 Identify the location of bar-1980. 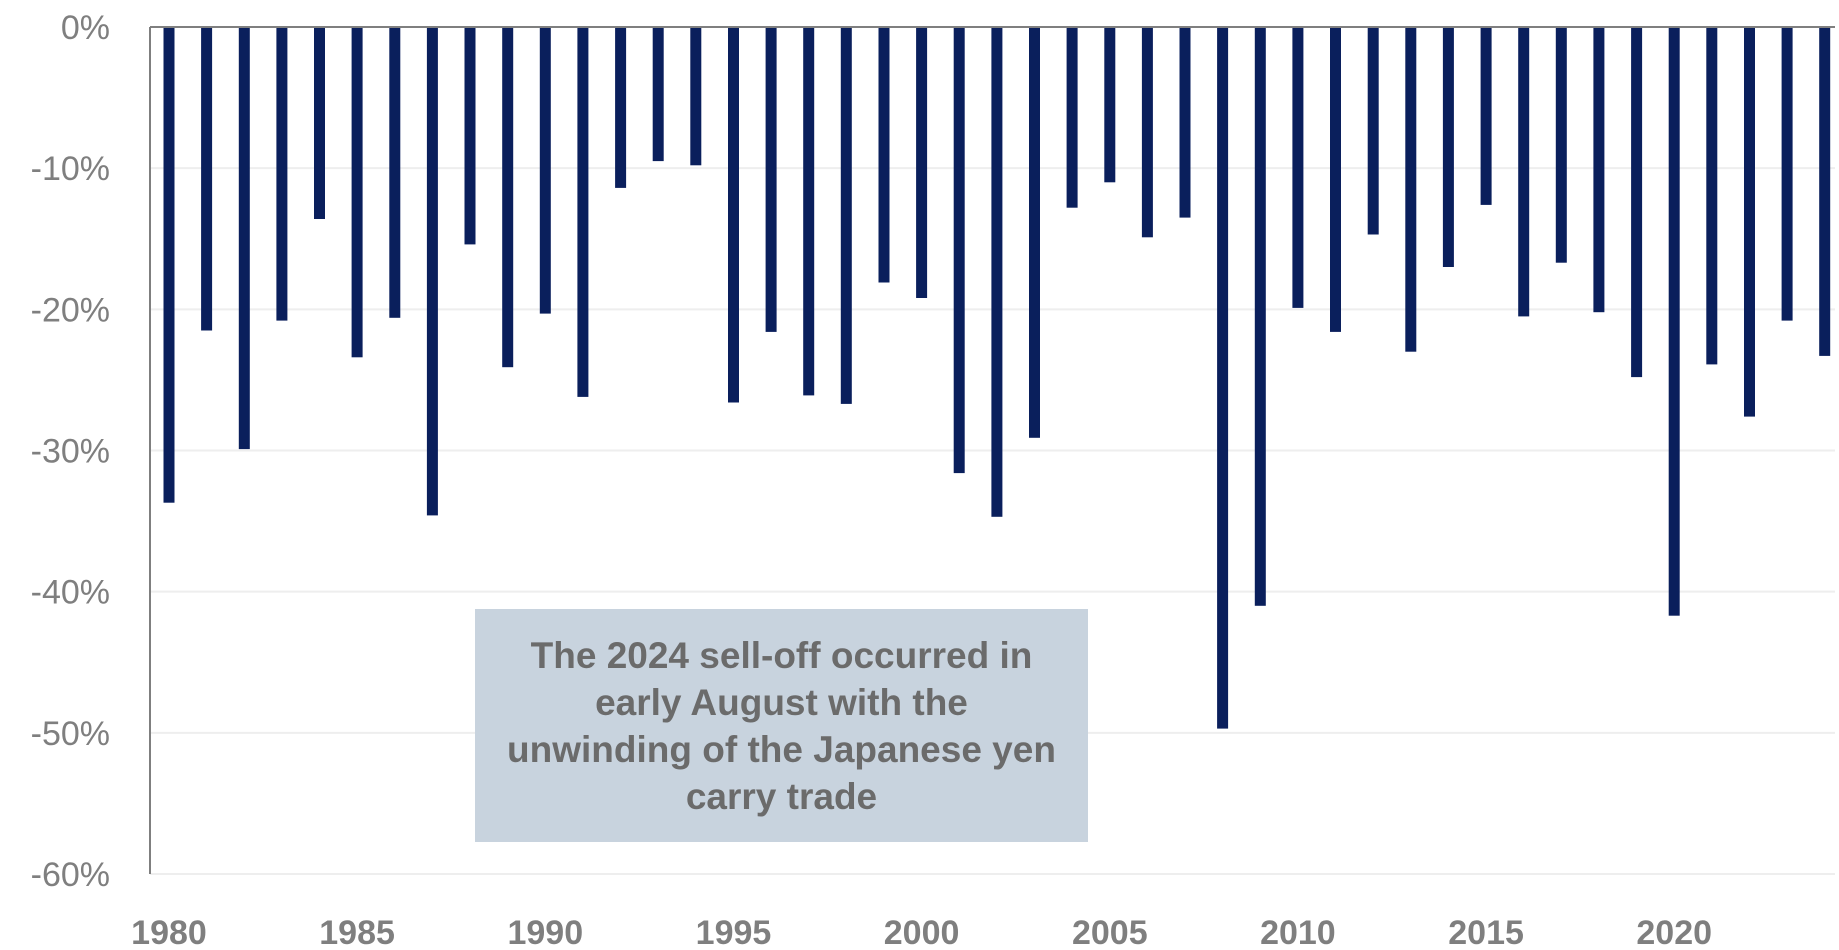
(169, 265).